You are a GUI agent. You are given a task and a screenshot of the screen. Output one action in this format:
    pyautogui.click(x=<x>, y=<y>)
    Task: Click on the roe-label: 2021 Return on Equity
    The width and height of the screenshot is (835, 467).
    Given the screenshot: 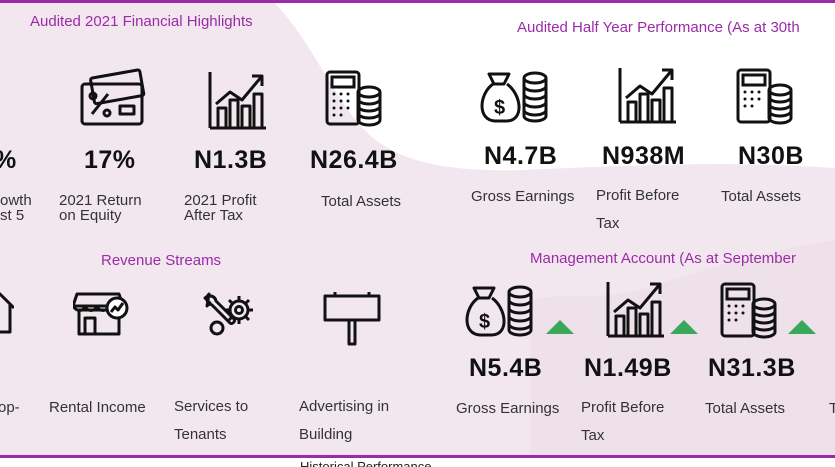 What is the action you would take?
    pyautogui.click(x=100, y=208)
    